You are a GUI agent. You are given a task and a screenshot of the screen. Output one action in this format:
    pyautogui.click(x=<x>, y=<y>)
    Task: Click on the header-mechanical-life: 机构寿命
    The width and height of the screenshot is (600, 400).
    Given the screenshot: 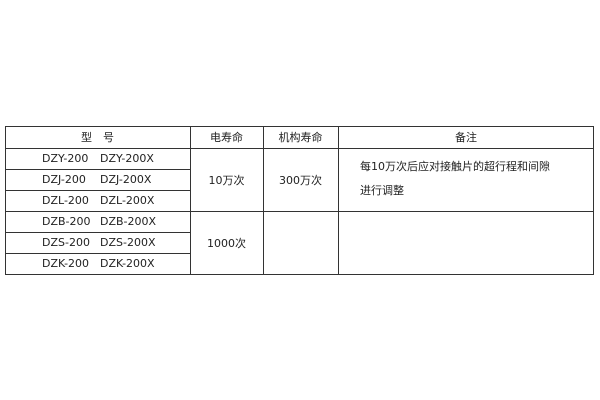 What is the action you would take?
    pyautogui.click(x=300, y=137)
    